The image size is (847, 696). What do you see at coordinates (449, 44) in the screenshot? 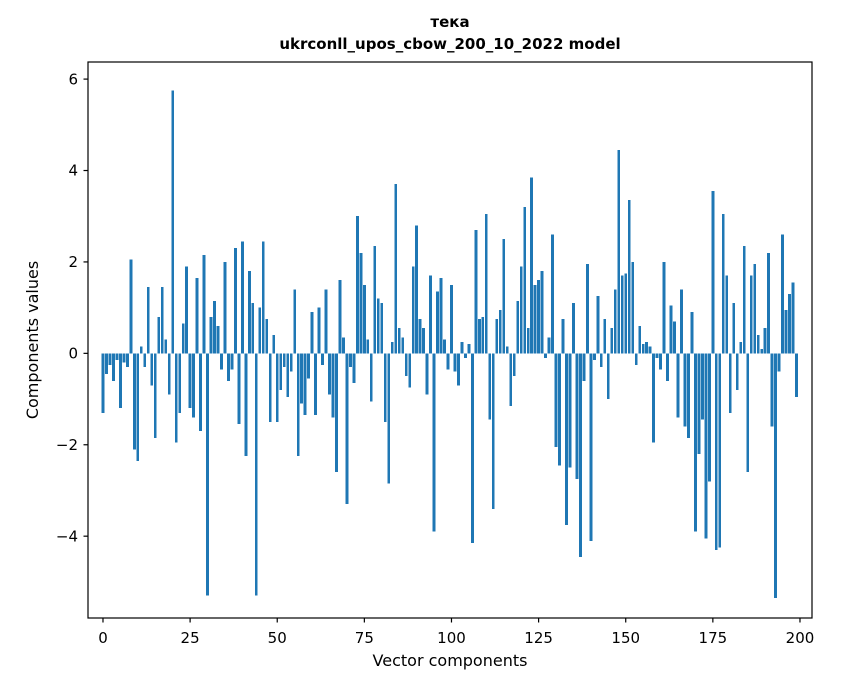
I see `chart-subtitle: ukrconll_upos_cbow_200_10_2022 model` at bounding box center [449, 44].